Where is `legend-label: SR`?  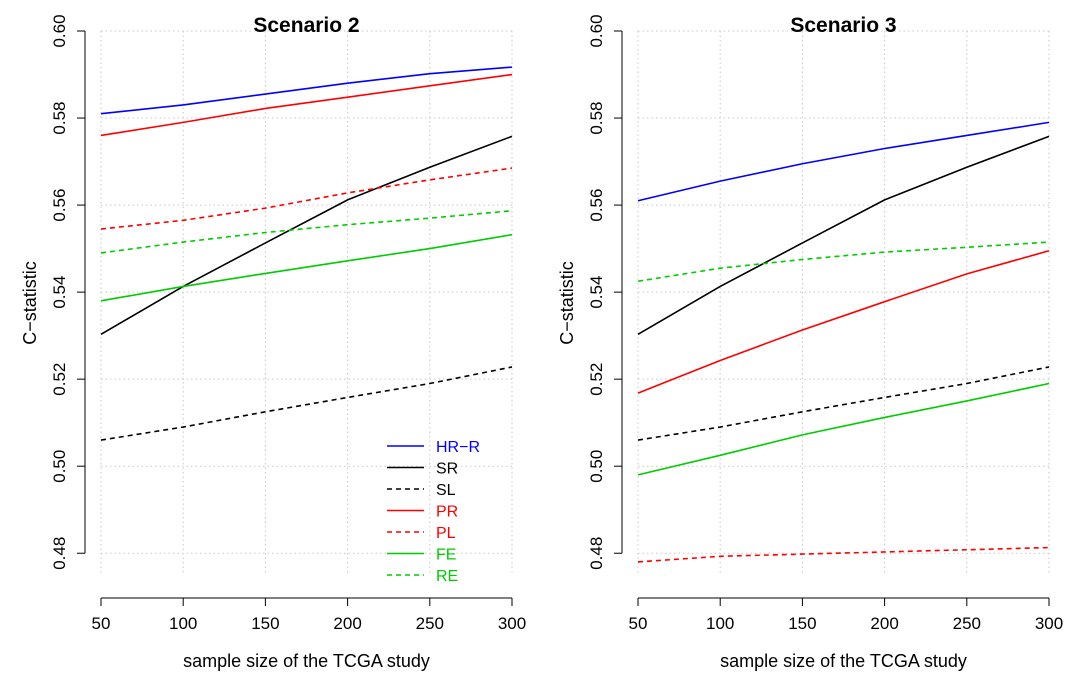
legend-label: SR is located at coordinates (447, 469).